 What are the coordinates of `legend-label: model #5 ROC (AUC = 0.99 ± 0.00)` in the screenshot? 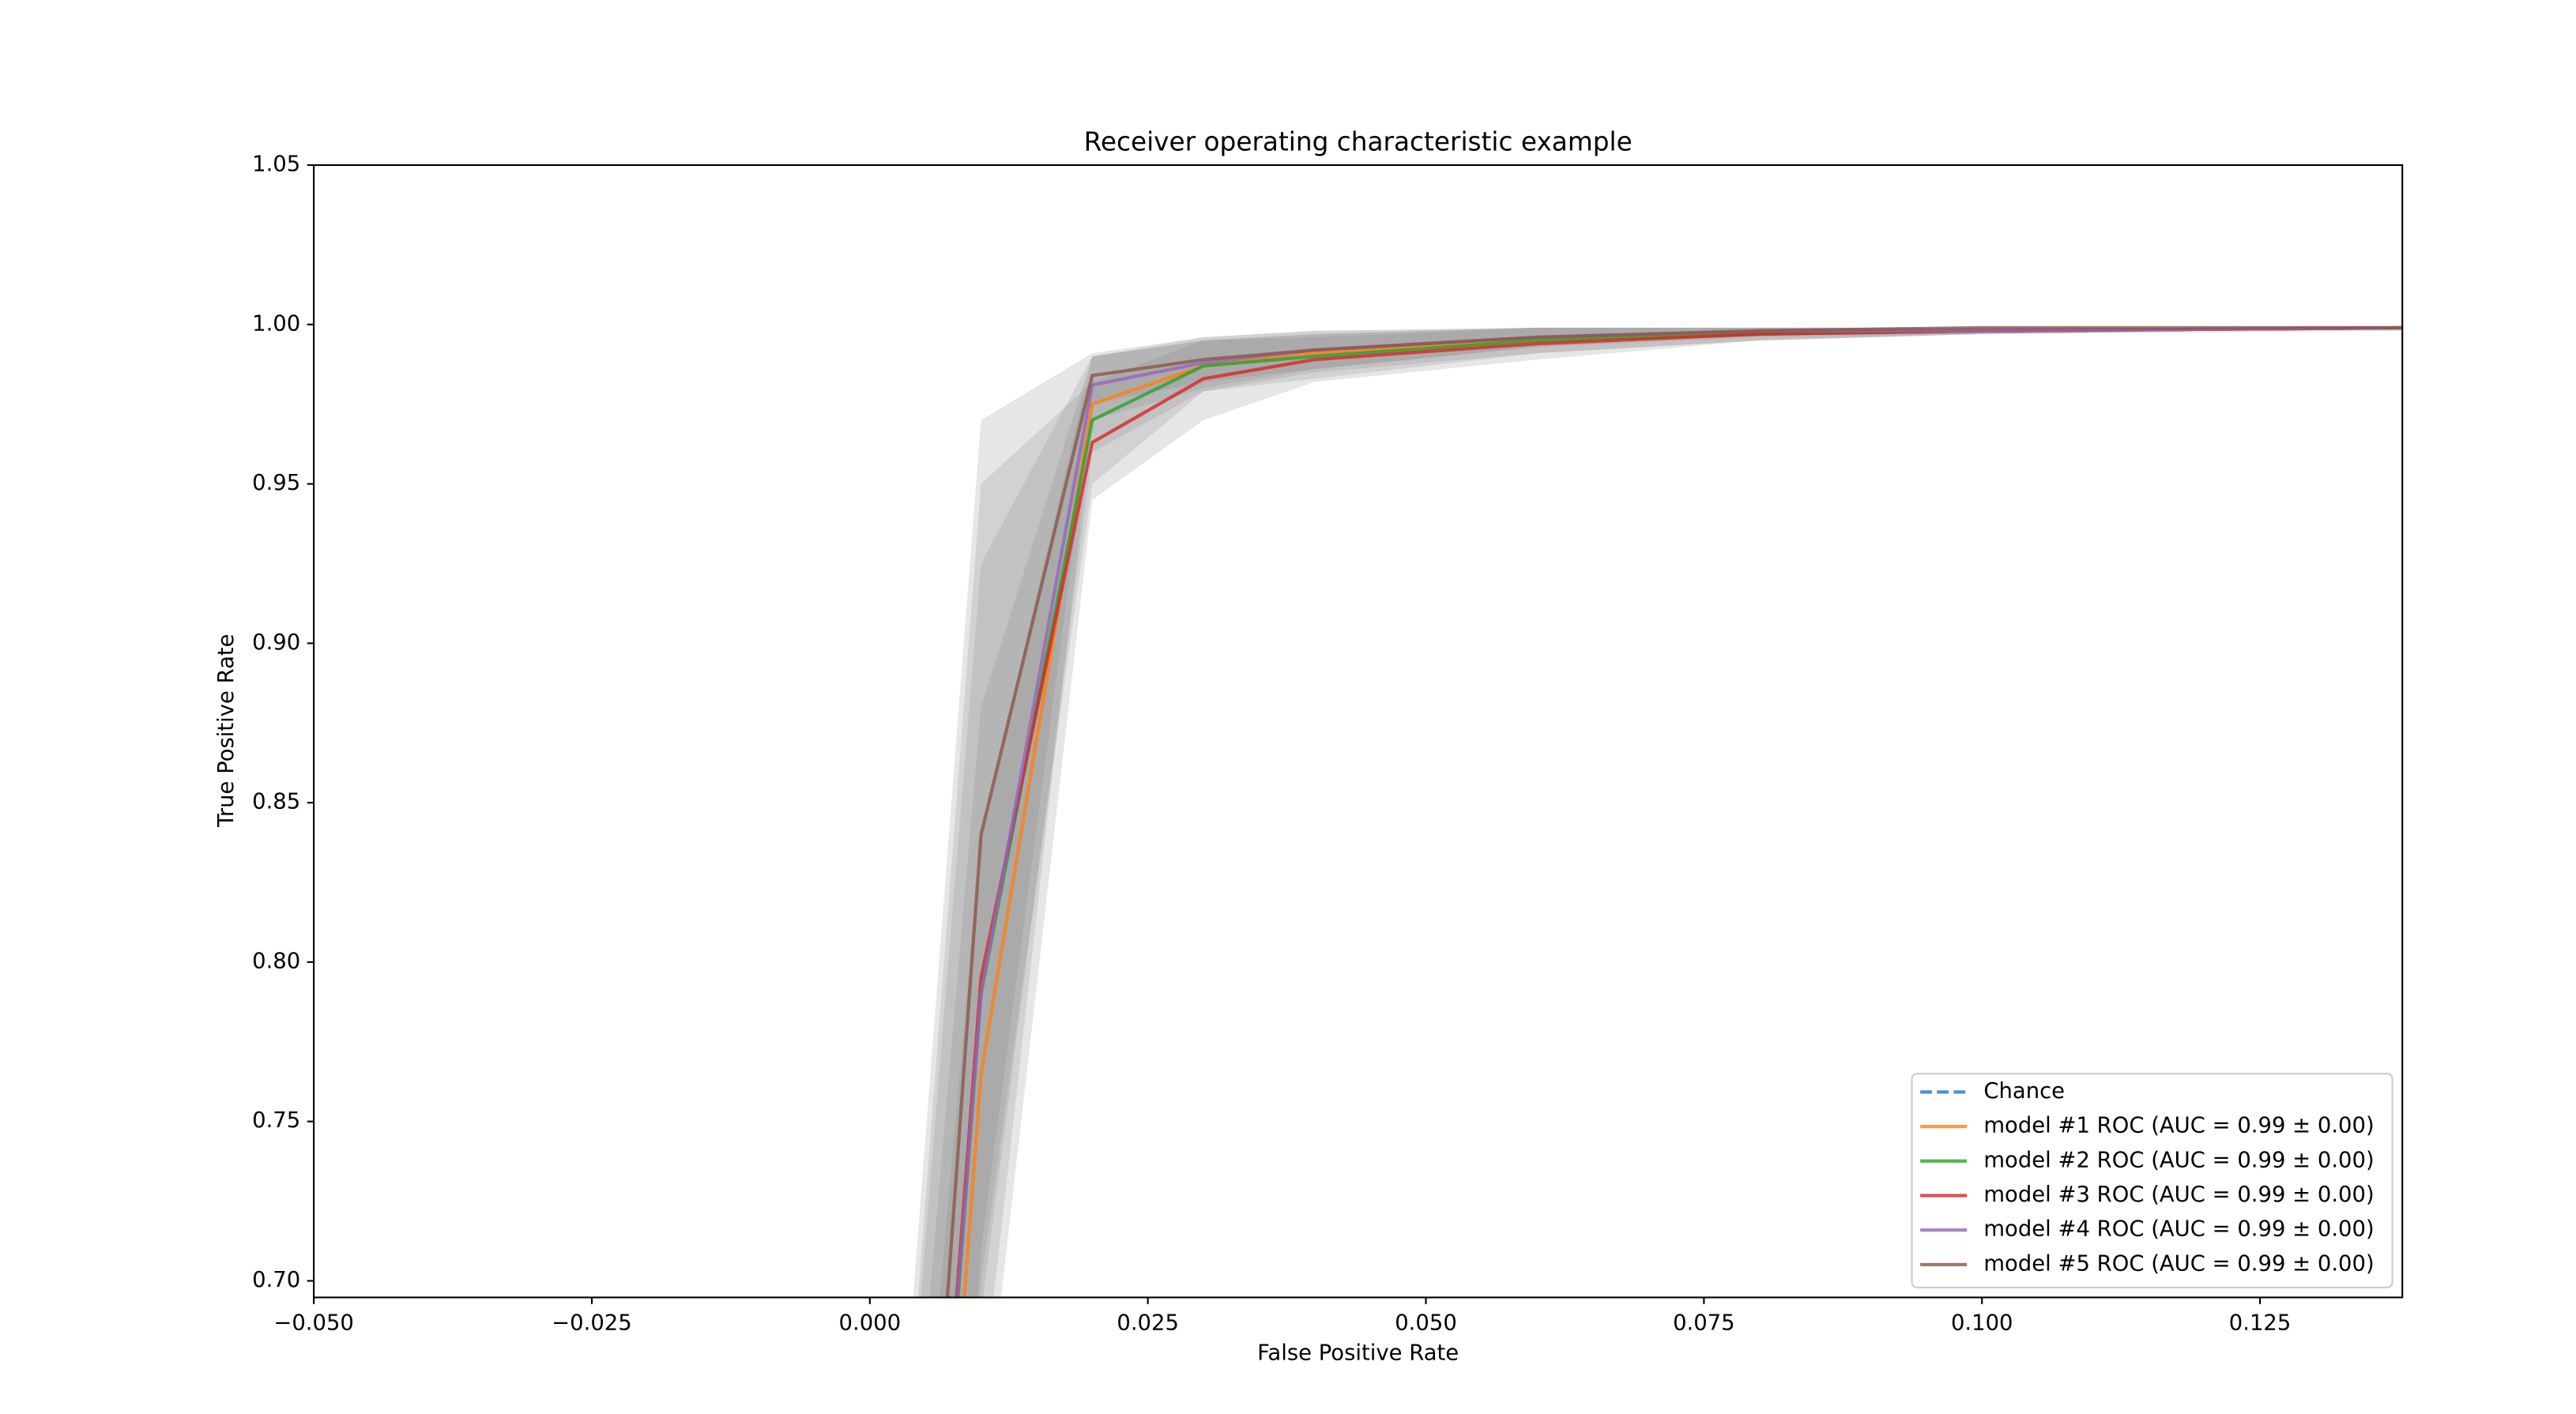 It's located at (2178, 1264).